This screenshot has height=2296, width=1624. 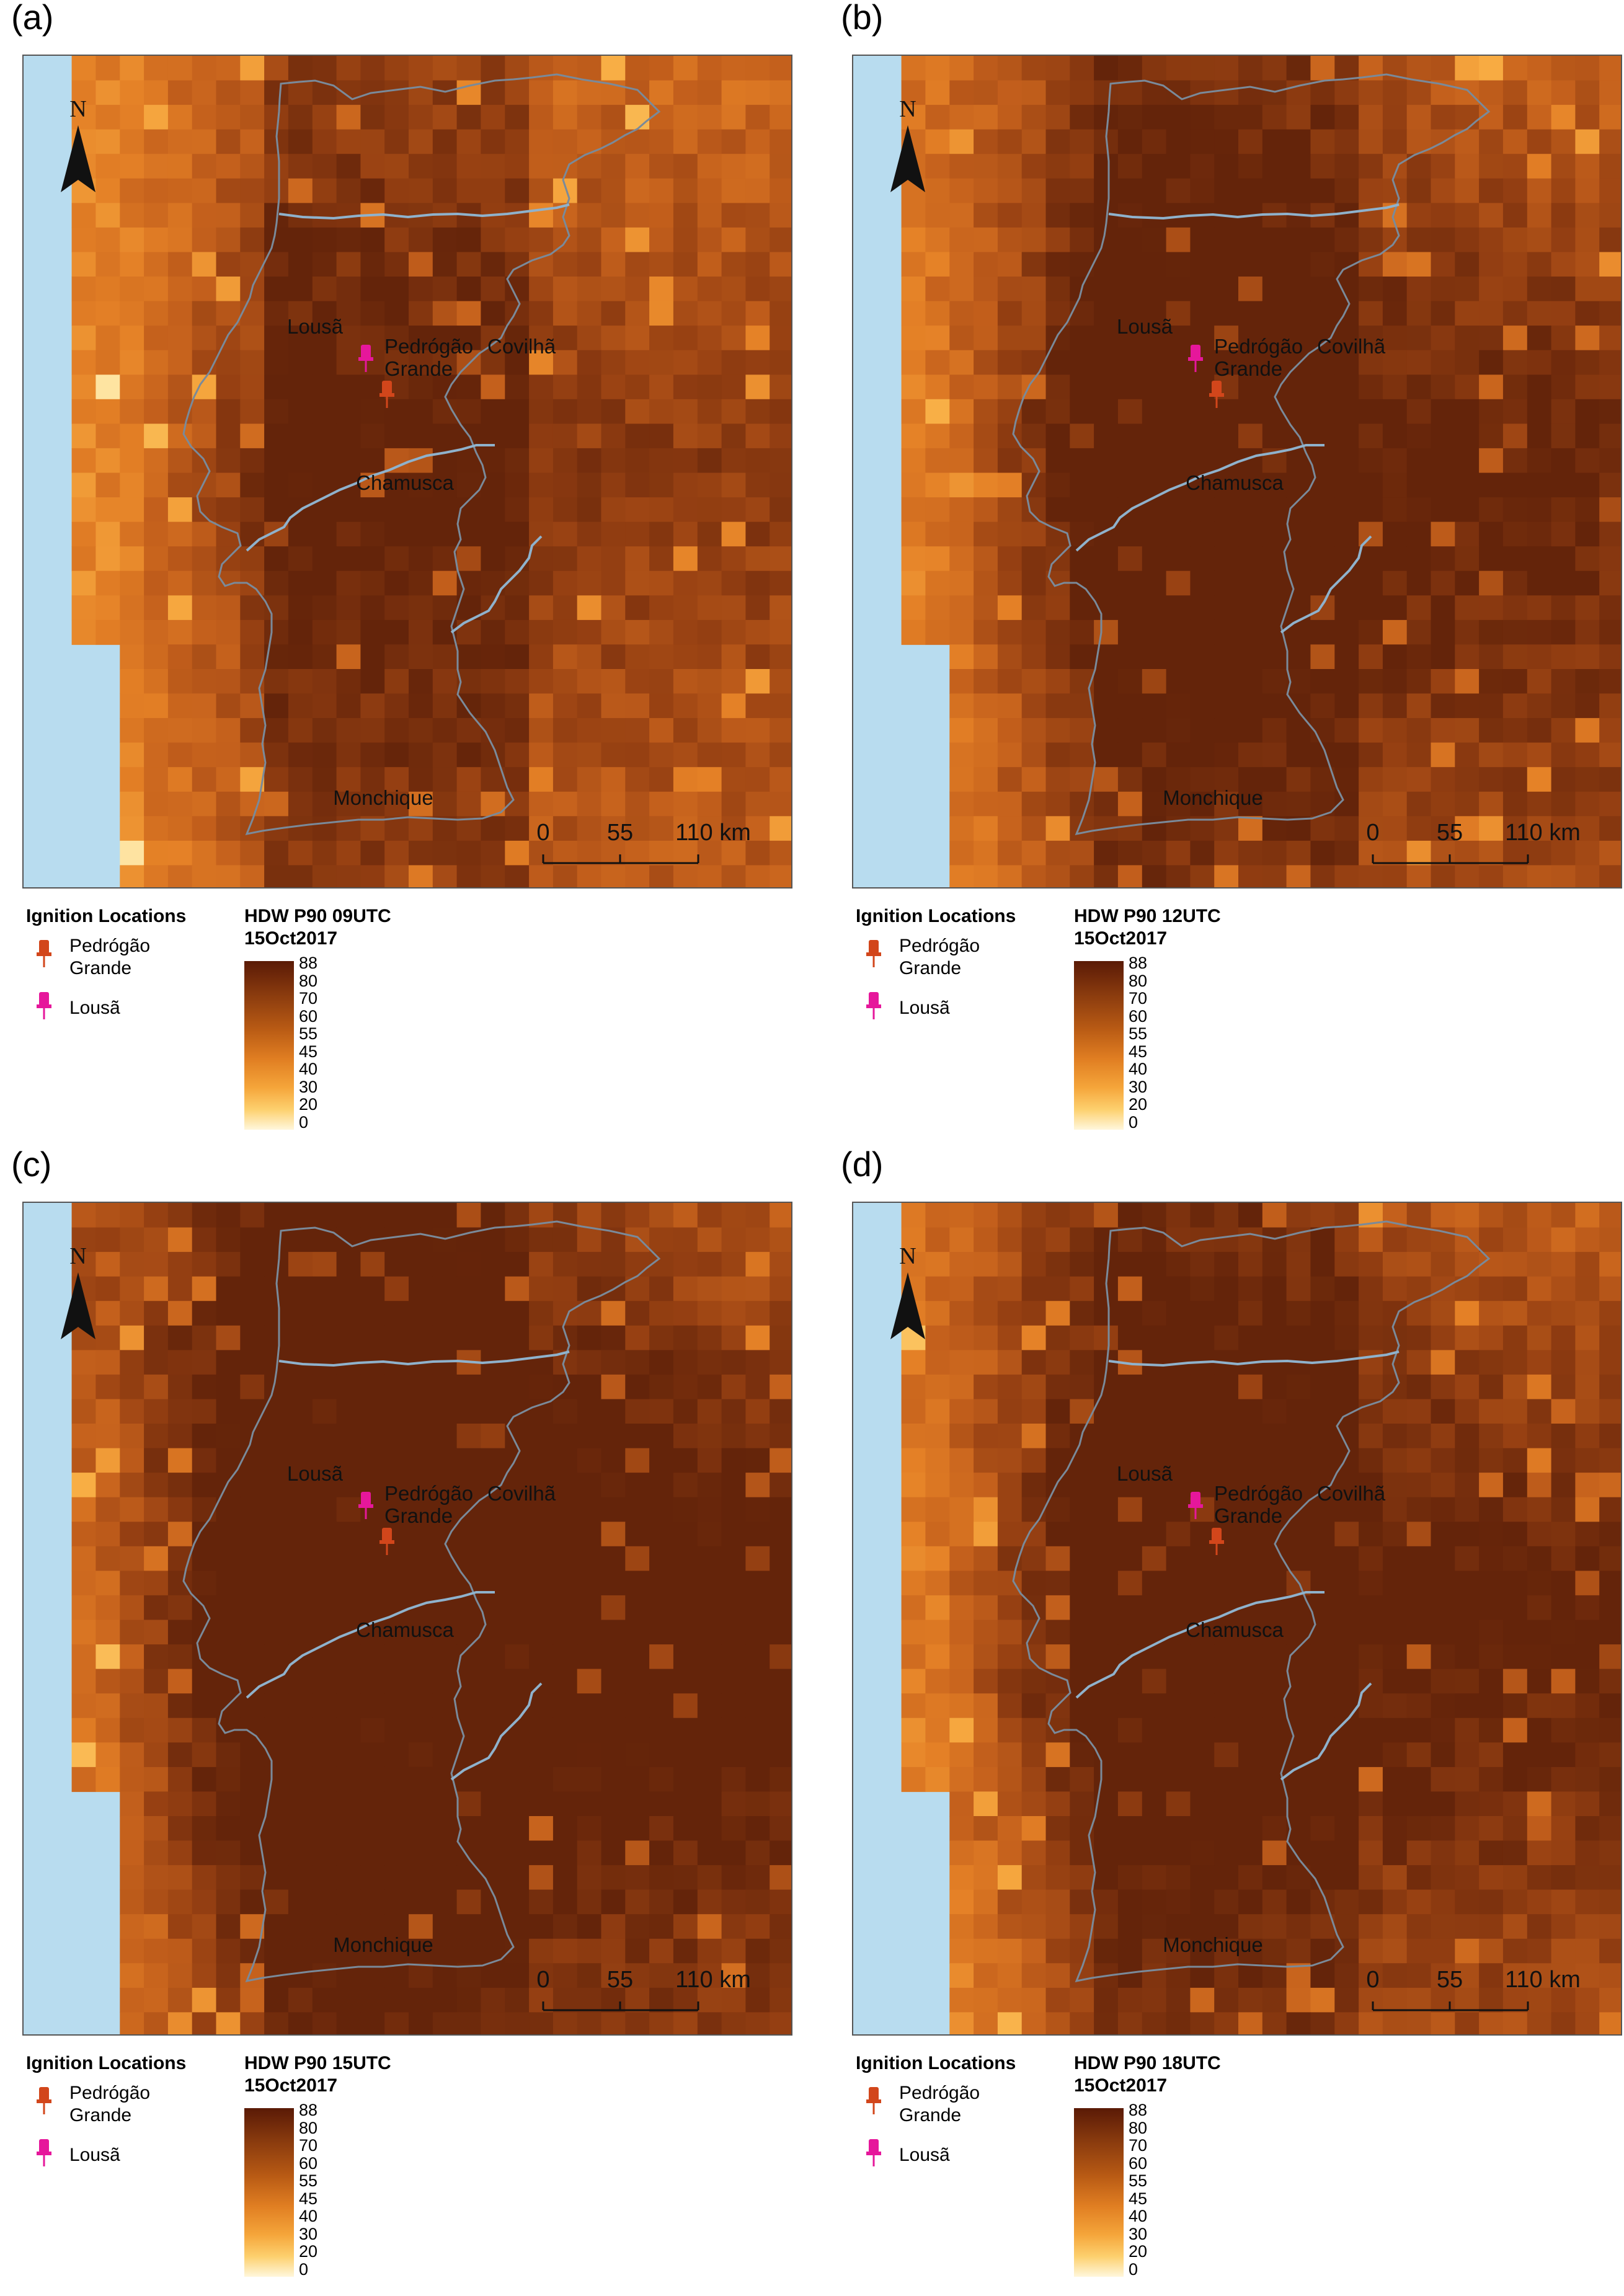 I want to click on ramp-label: 55, so click(x=308, y=2180).